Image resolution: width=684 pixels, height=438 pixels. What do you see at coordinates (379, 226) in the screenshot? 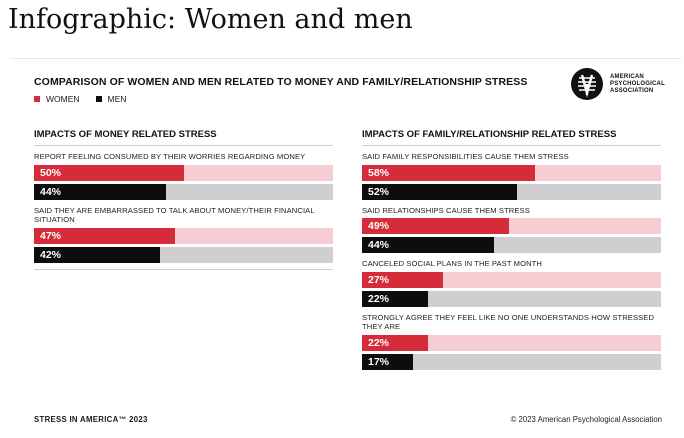
I see `women-value-label: 49%` at bounding box center [379, 226].